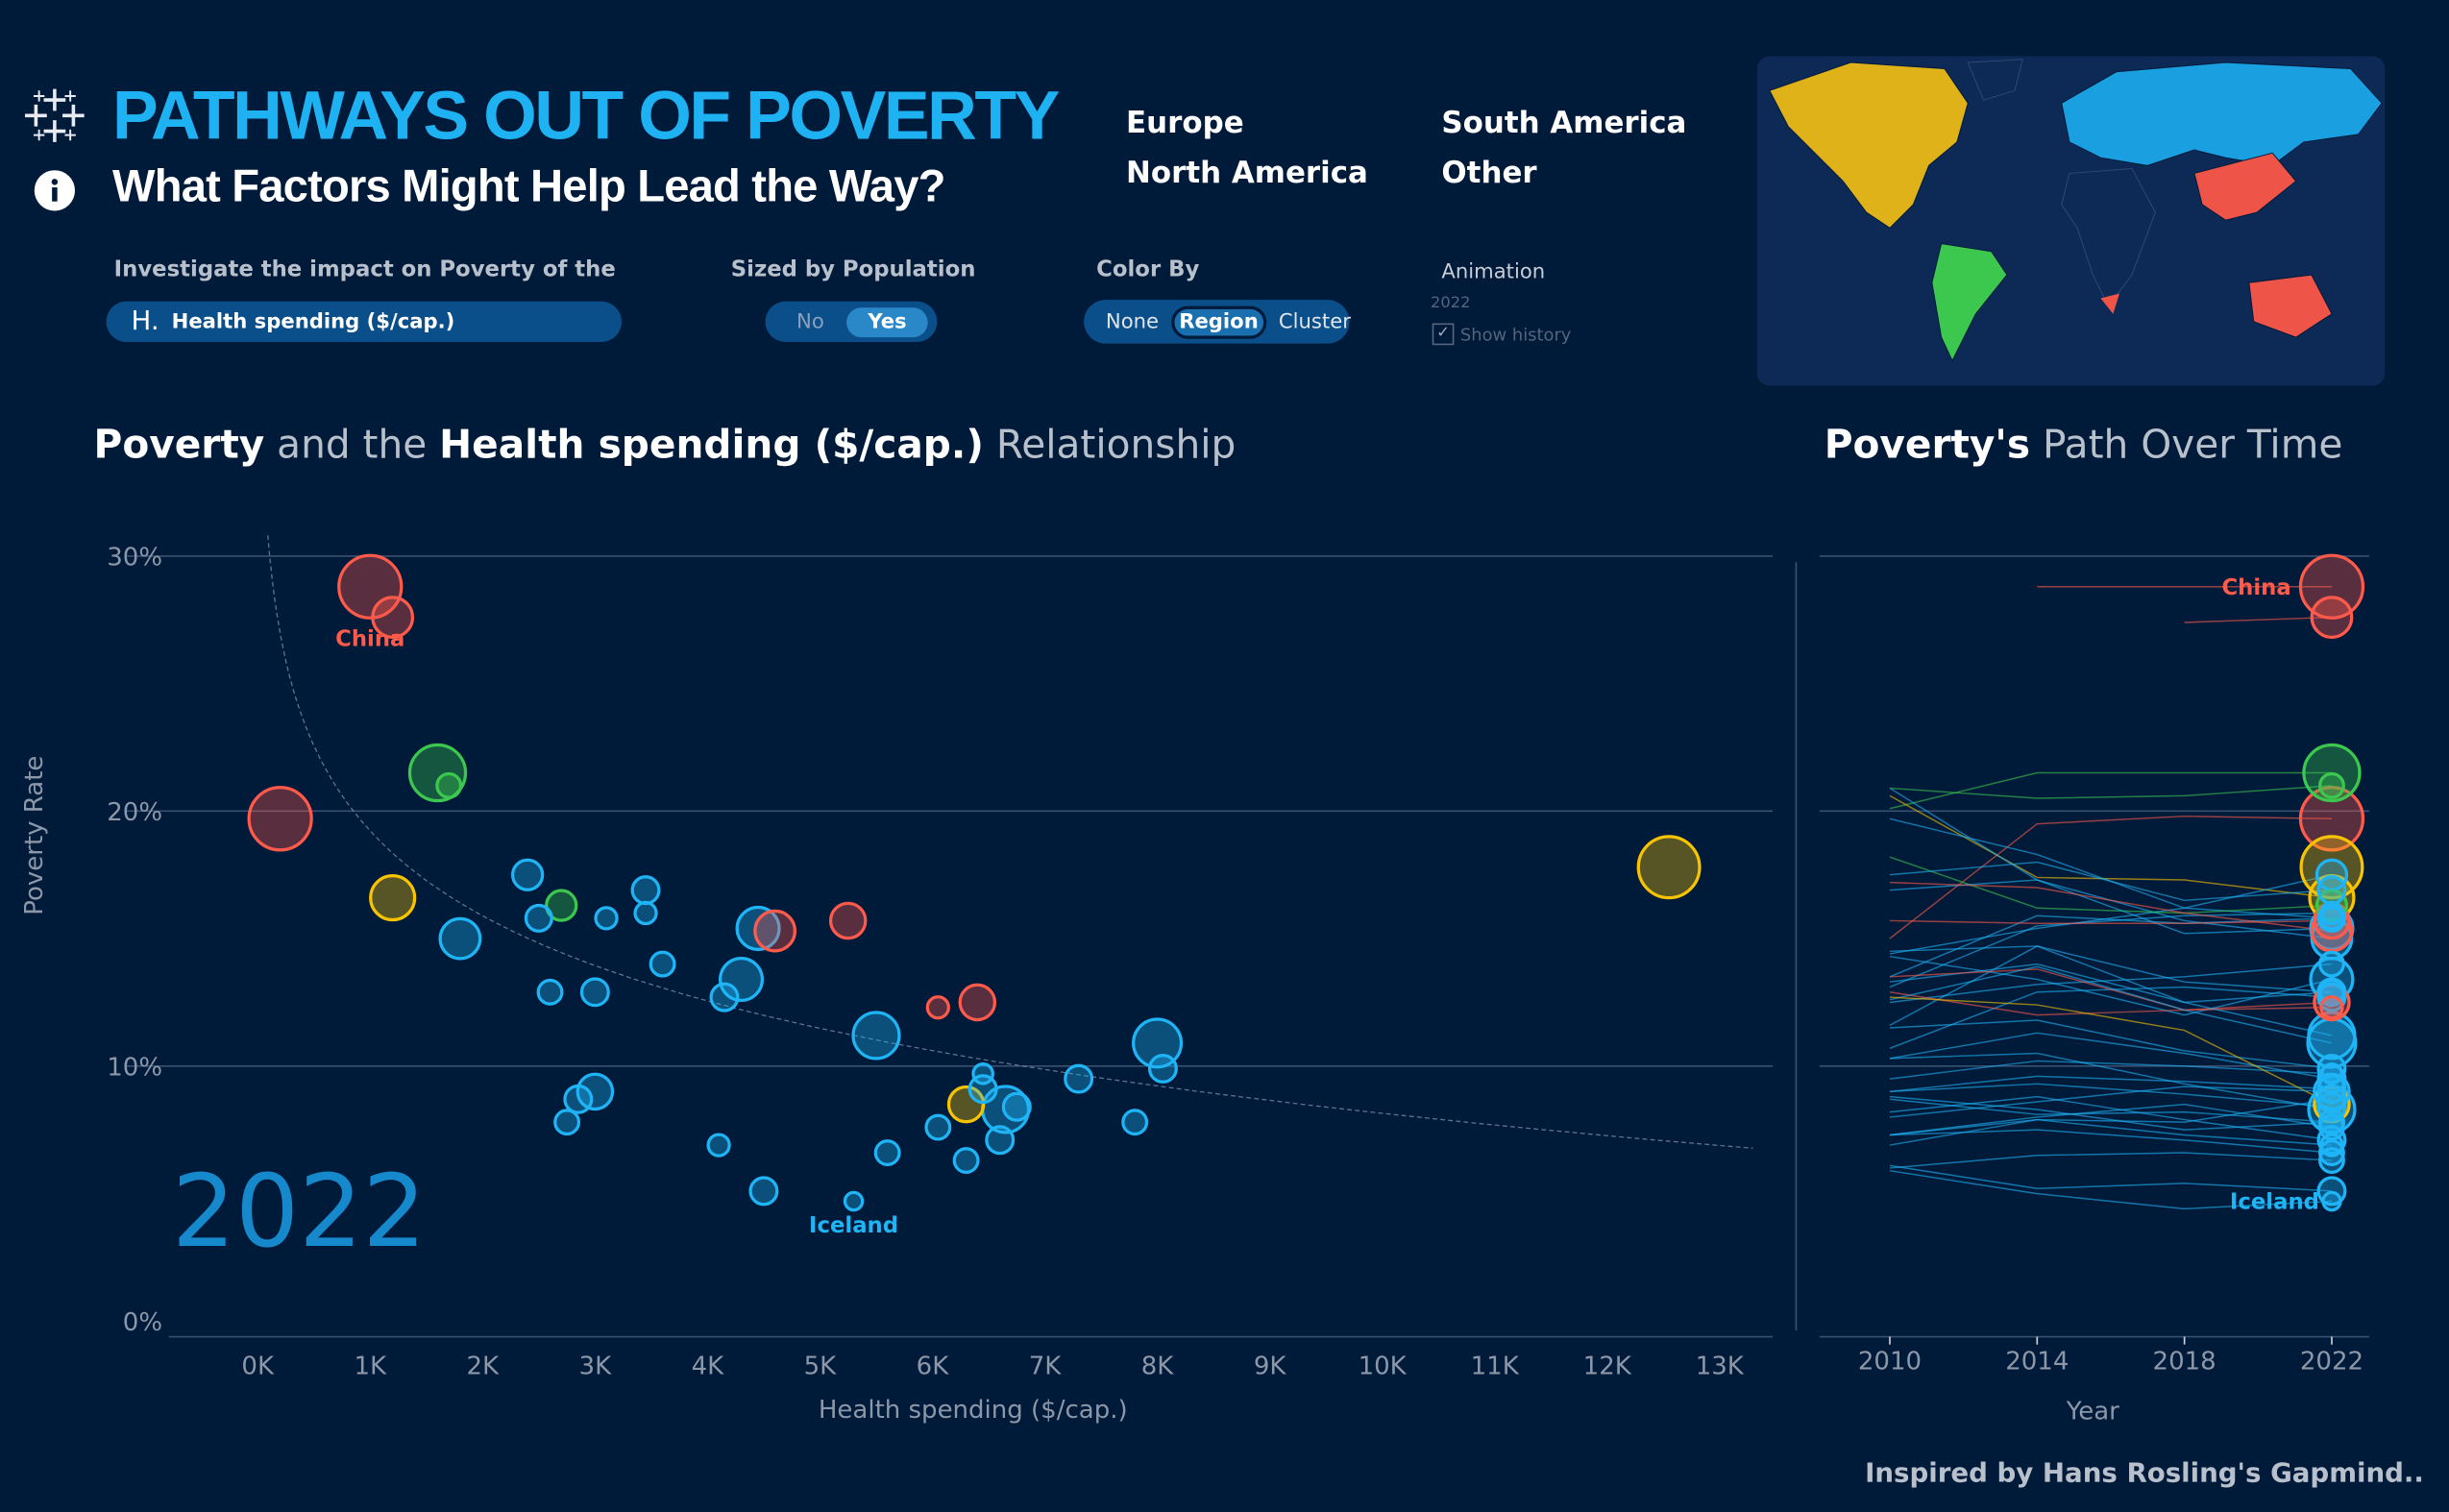 This screenshot has height=1512, width=2449. I want to click on x-tick-label: 2K, so click(484, 1367).